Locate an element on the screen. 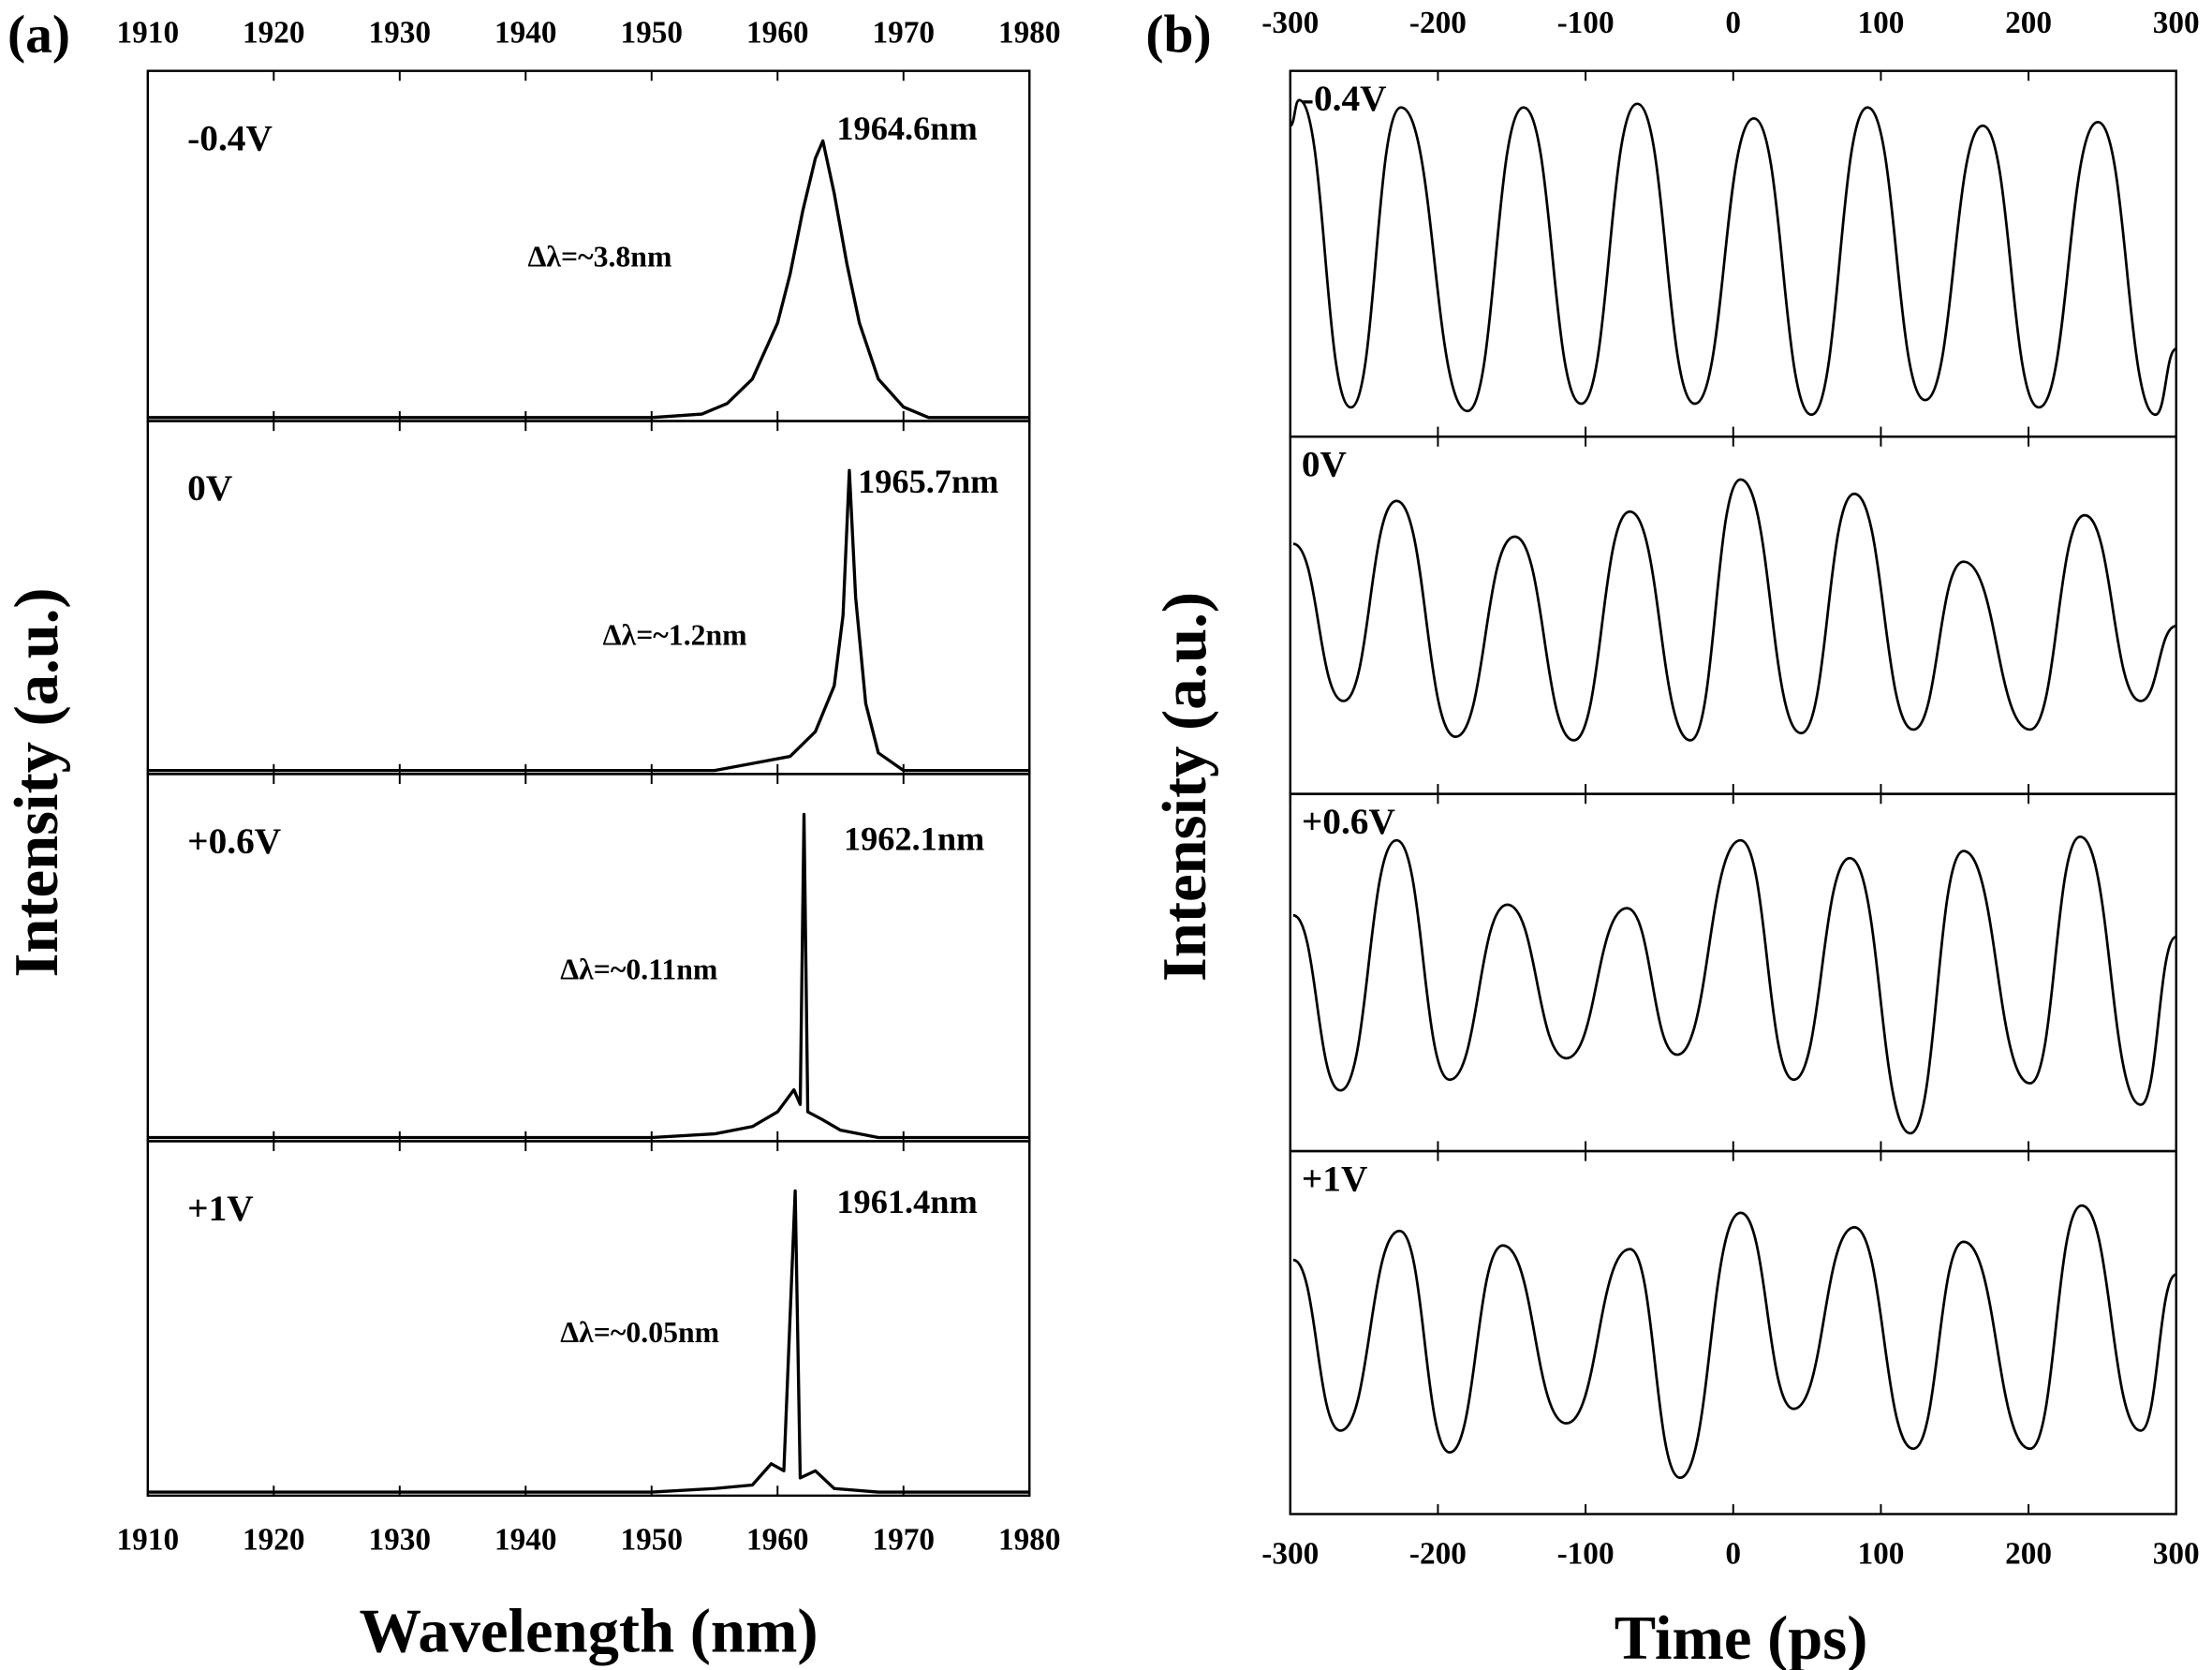  peak-label: 1961.4nm is located at coordinates (906, 1201).